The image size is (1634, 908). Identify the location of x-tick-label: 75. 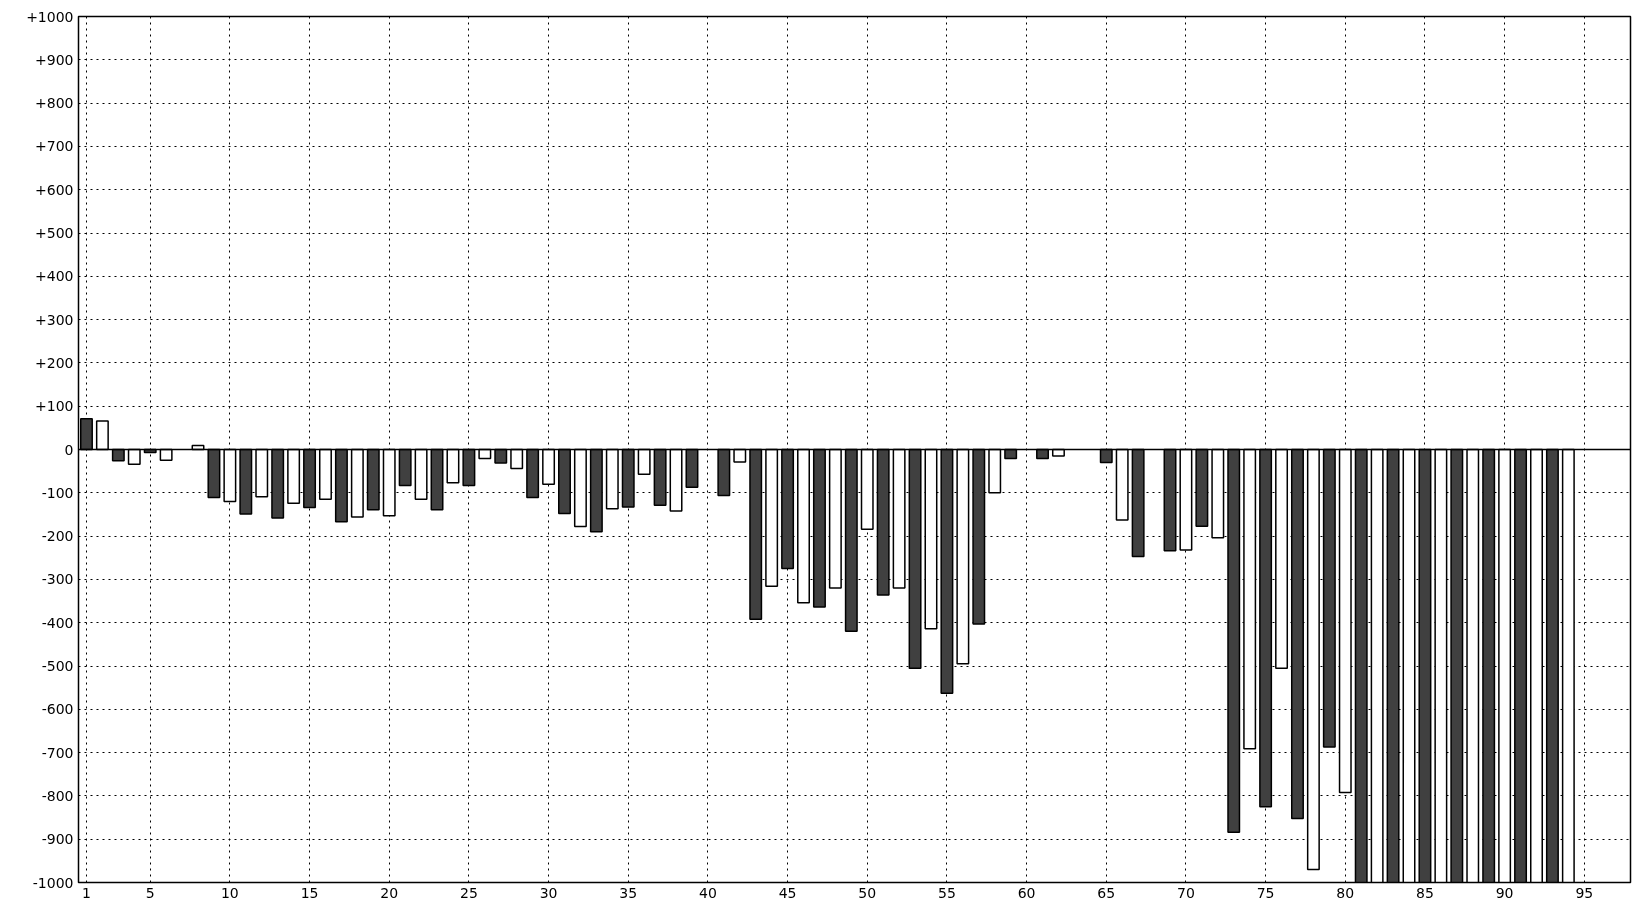
(1265, 892).